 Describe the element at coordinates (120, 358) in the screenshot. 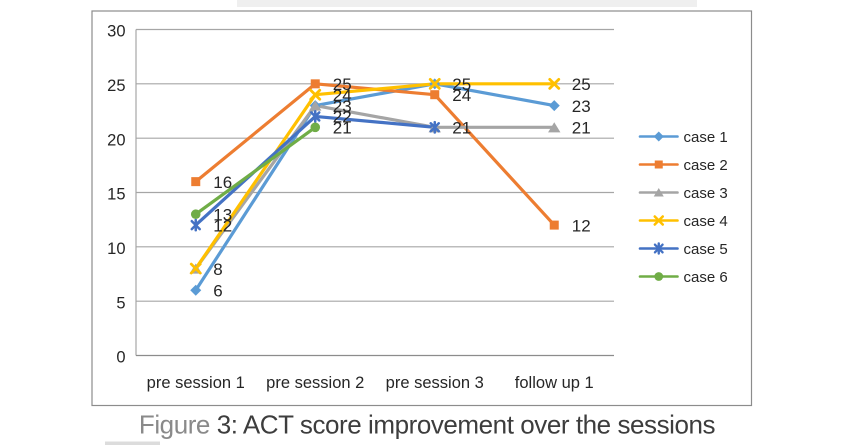

I see `svg-text: 0` at that location.